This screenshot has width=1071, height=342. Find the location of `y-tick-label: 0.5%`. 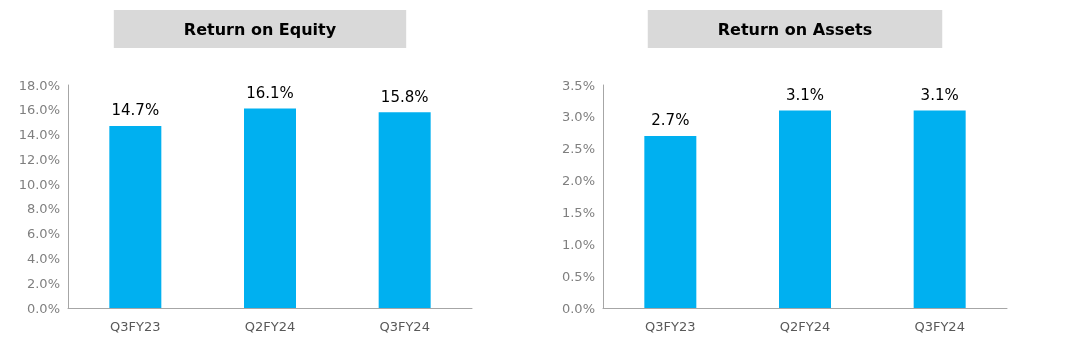

y-tick-label: 0.5% is located at coordinates (578, 276).